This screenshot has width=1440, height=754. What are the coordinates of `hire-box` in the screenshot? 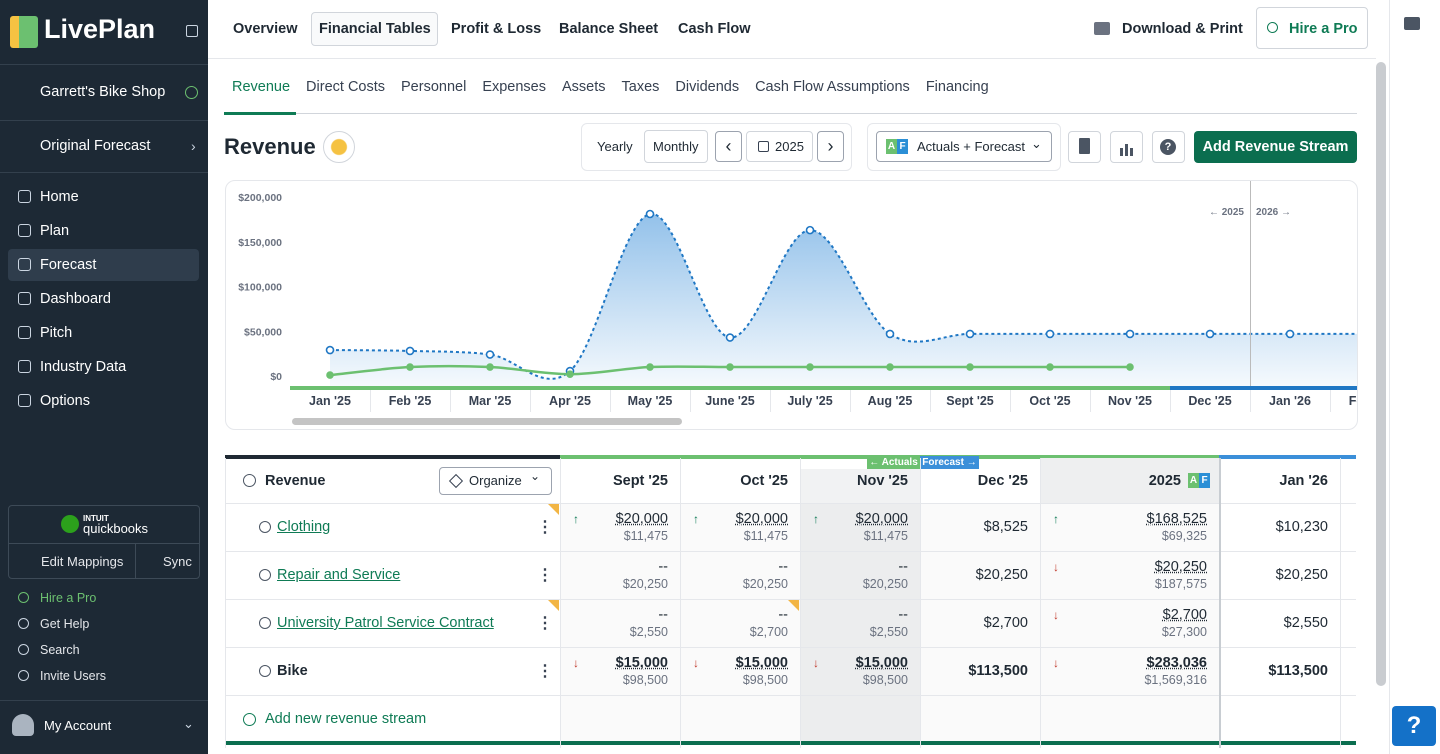 It's located at (1312, 28).